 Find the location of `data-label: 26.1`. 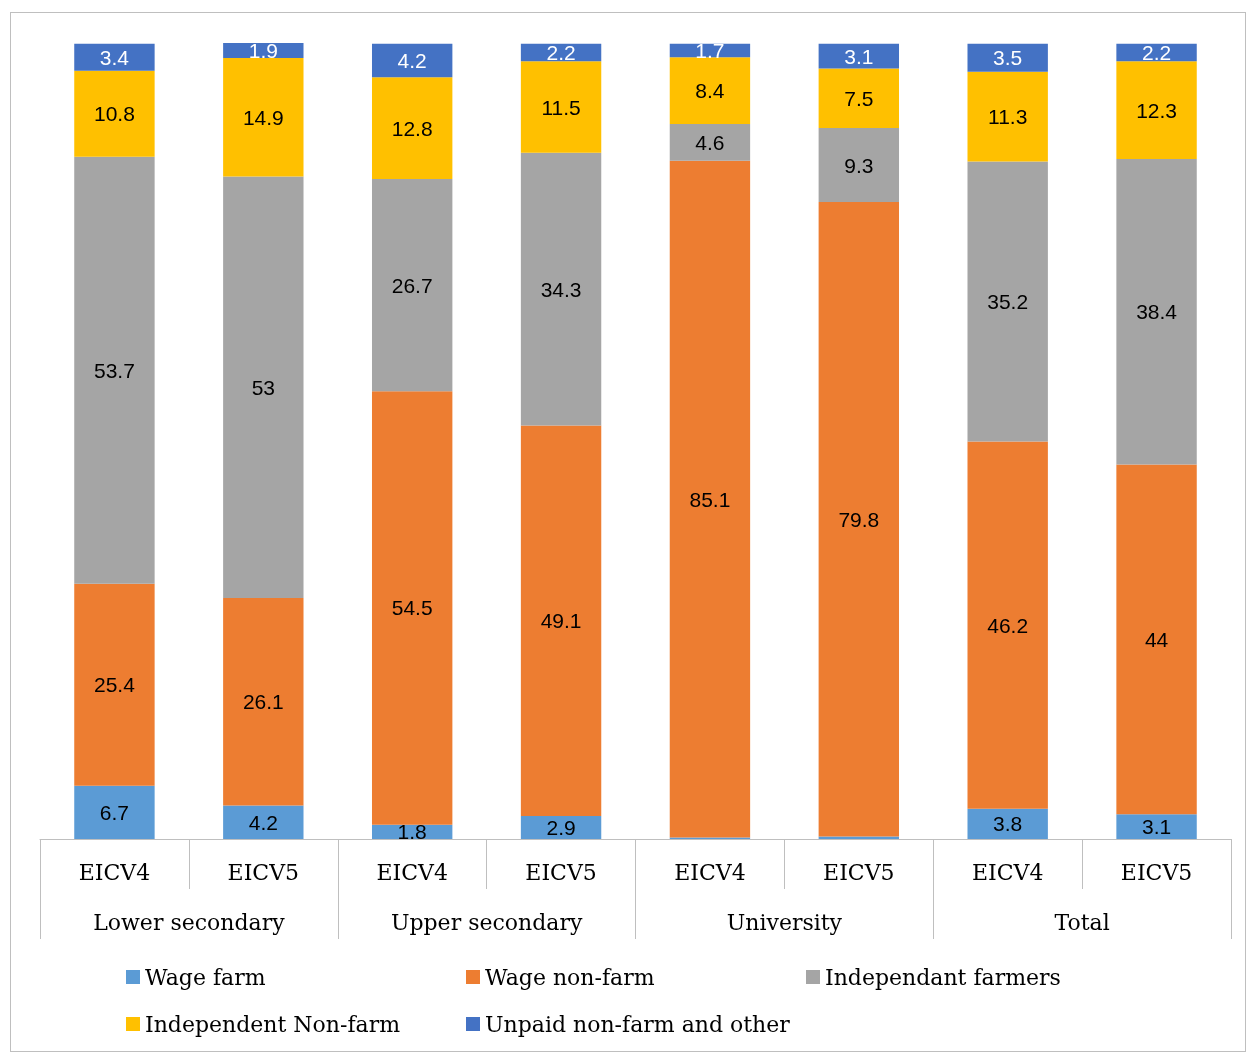

data-label: 26.1 is located at coordinates (263, 702).